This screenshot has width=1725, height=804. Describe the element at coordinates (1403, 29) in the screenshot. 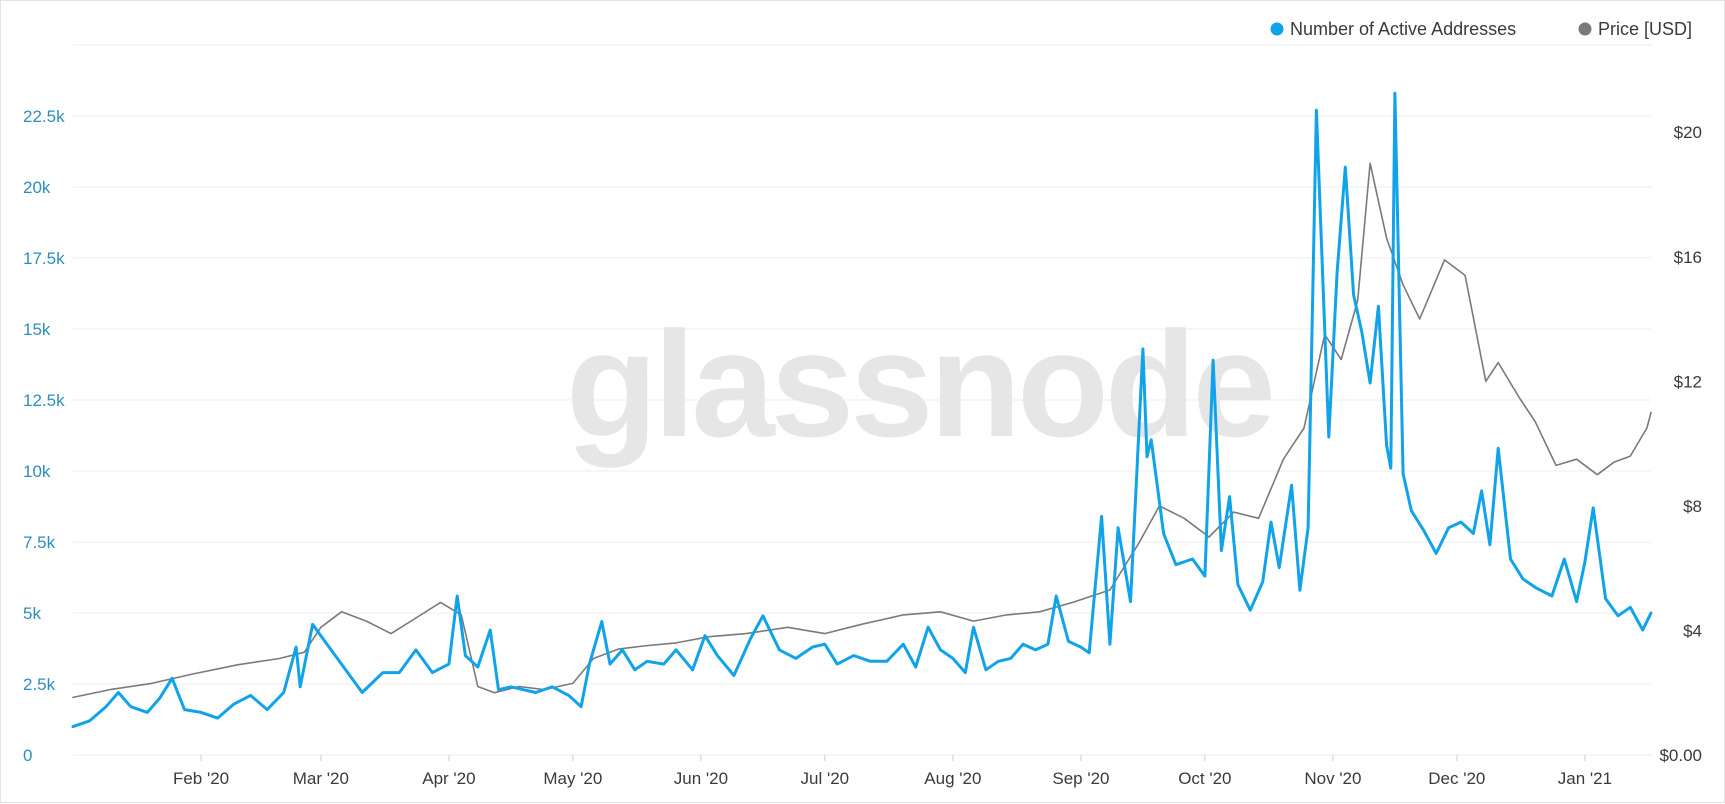

I see `legend-label: Number of Active Addresses` at that location.